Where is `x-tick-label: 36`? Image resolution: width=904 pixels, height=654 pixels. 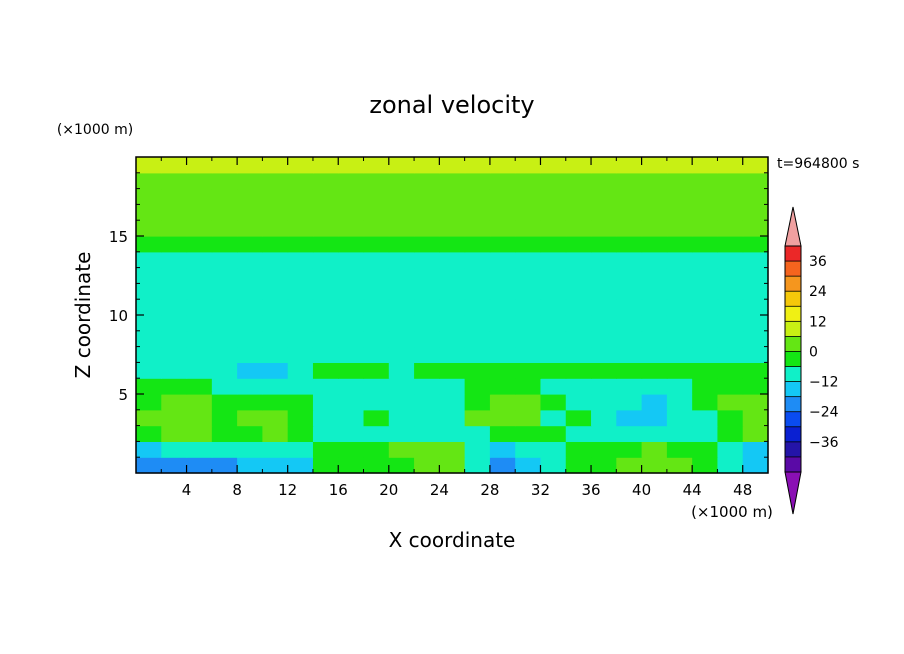 x-tick-label: 36 is located at coordinates (590, 490).